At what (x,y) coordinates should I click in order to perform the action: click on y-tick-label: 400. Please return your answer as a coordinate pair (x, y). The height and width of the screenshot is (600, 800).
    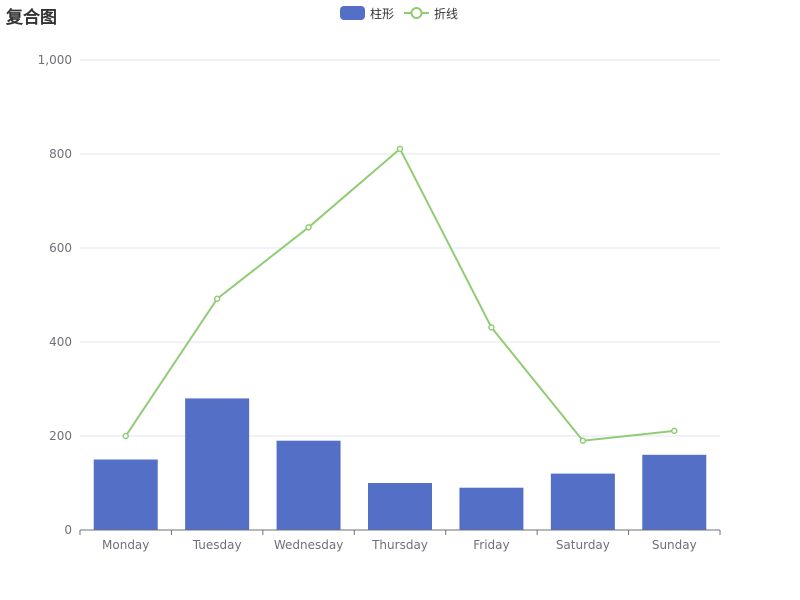
    Looking at the image, I should click on (60, 342).